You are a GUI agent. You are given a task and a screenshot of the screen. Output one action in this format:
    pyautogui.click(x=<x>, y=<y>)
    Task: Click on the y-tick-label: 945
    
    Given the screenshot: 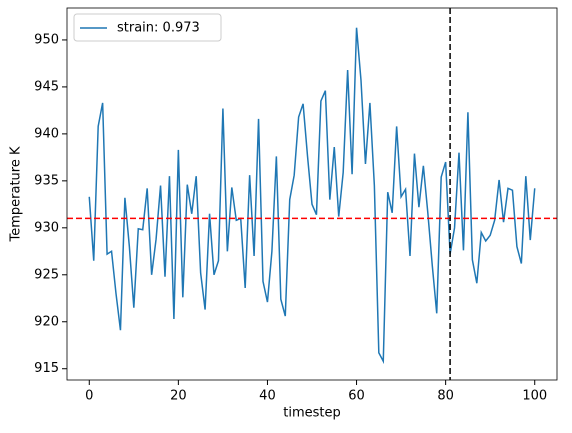 What is the action you would take?
    pyautogui.click(x=46, y=86)
    